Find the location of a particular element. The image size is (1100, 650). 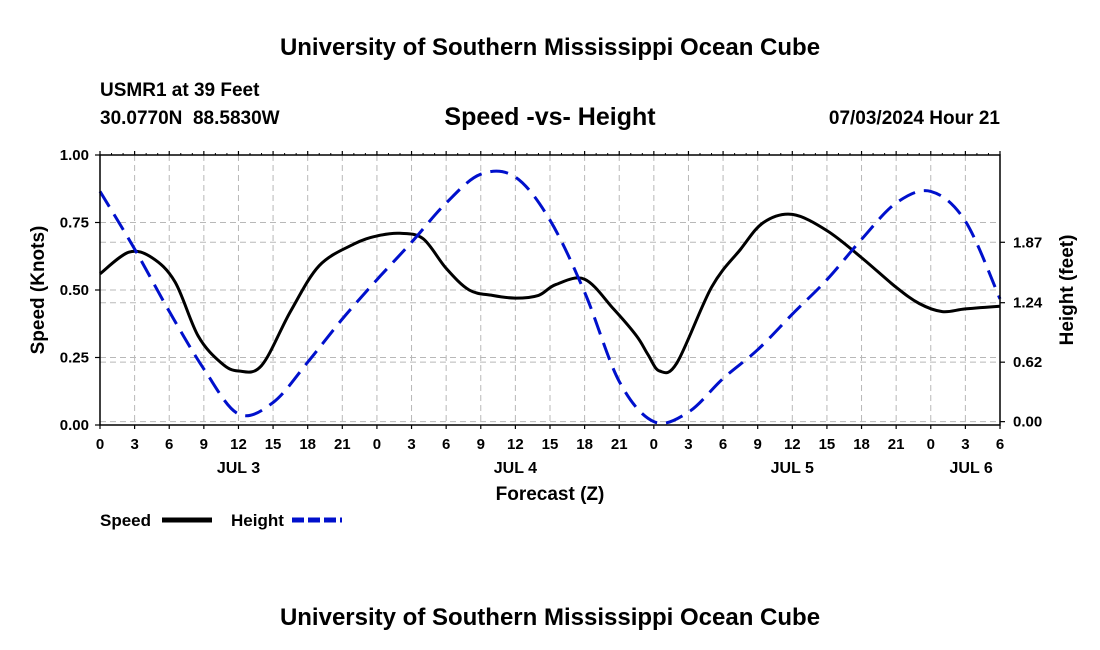

chart-subtitle: Speed -vs- Height is located at coordinates (550, 117).